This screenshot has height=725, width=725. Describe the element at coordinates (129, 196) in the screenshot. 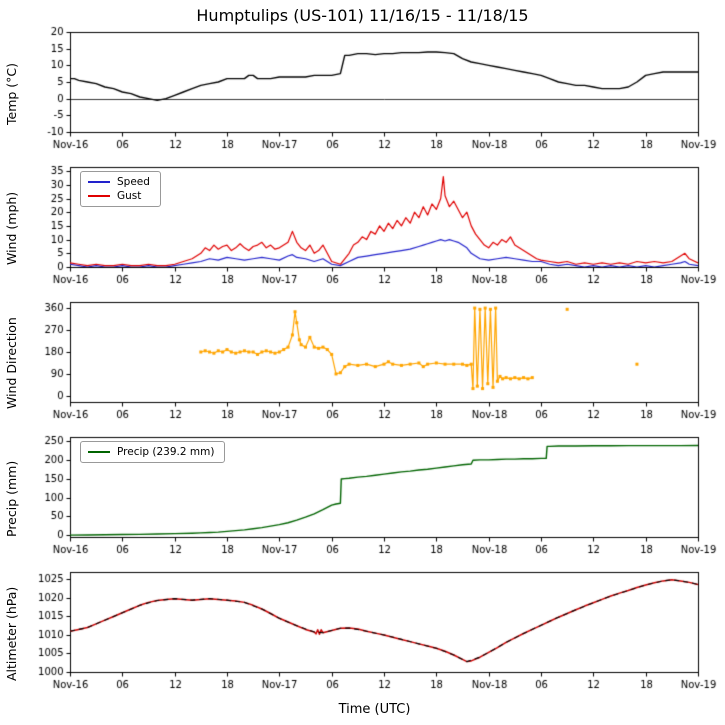

I see `gust-legend-label: Gust` at that location.